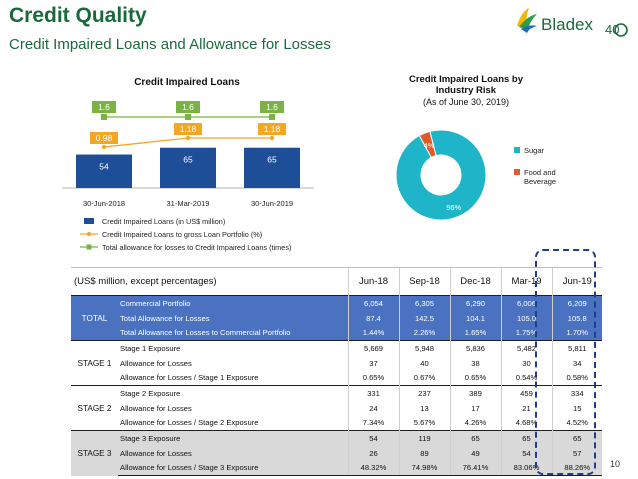  What do you see at coordinates (577, 348) in the screenshot?
I see `table-cell: 5,811` at bounding box center [577, 348].